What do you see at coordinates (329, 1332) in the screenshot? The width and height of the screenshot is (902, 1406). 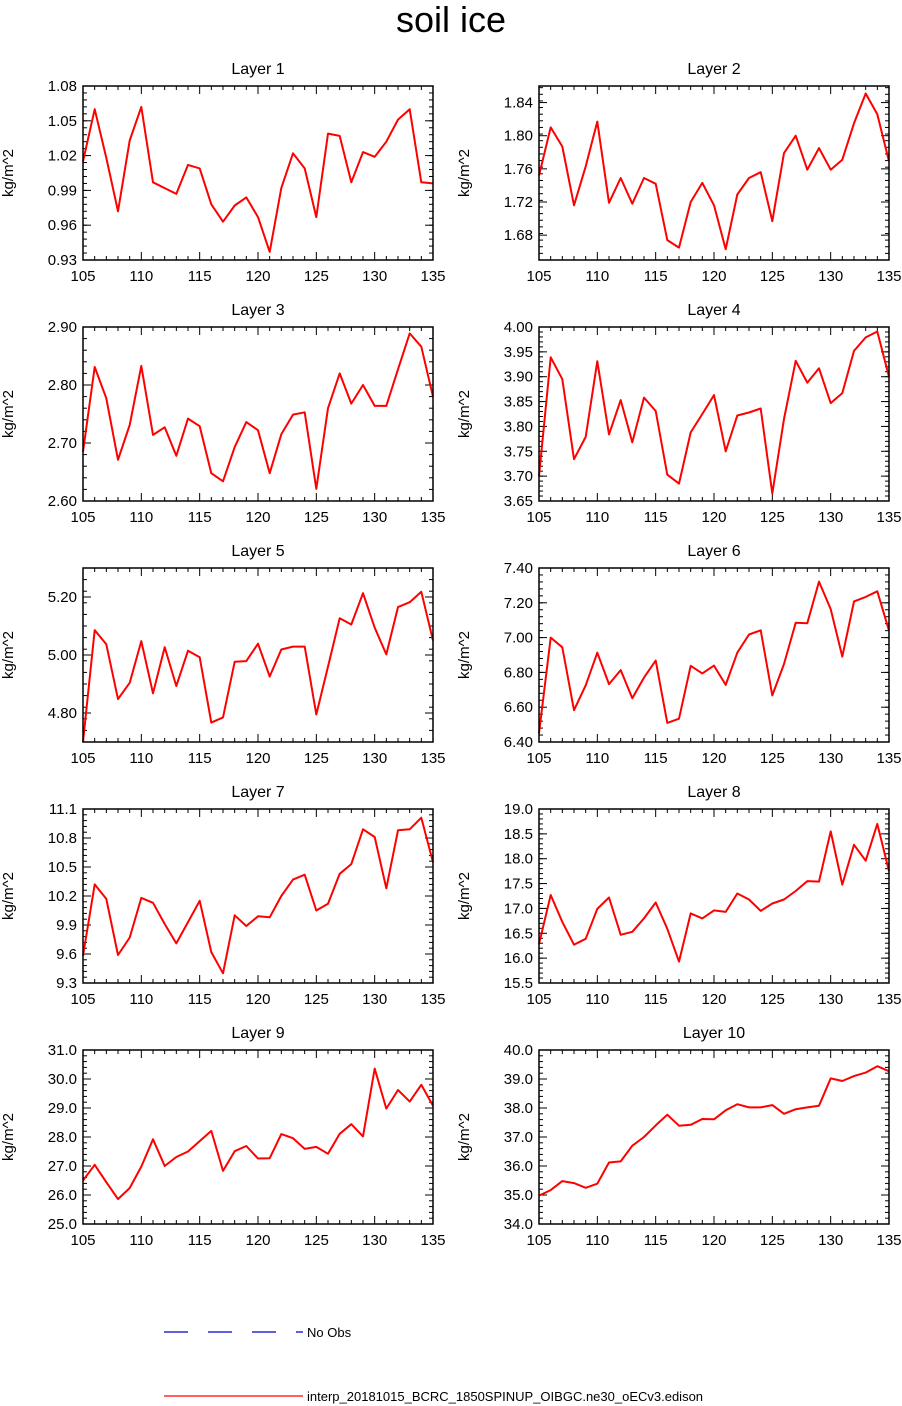 I see `legend-label-no-obs: No Obs` at bounding box center [329, 1332].